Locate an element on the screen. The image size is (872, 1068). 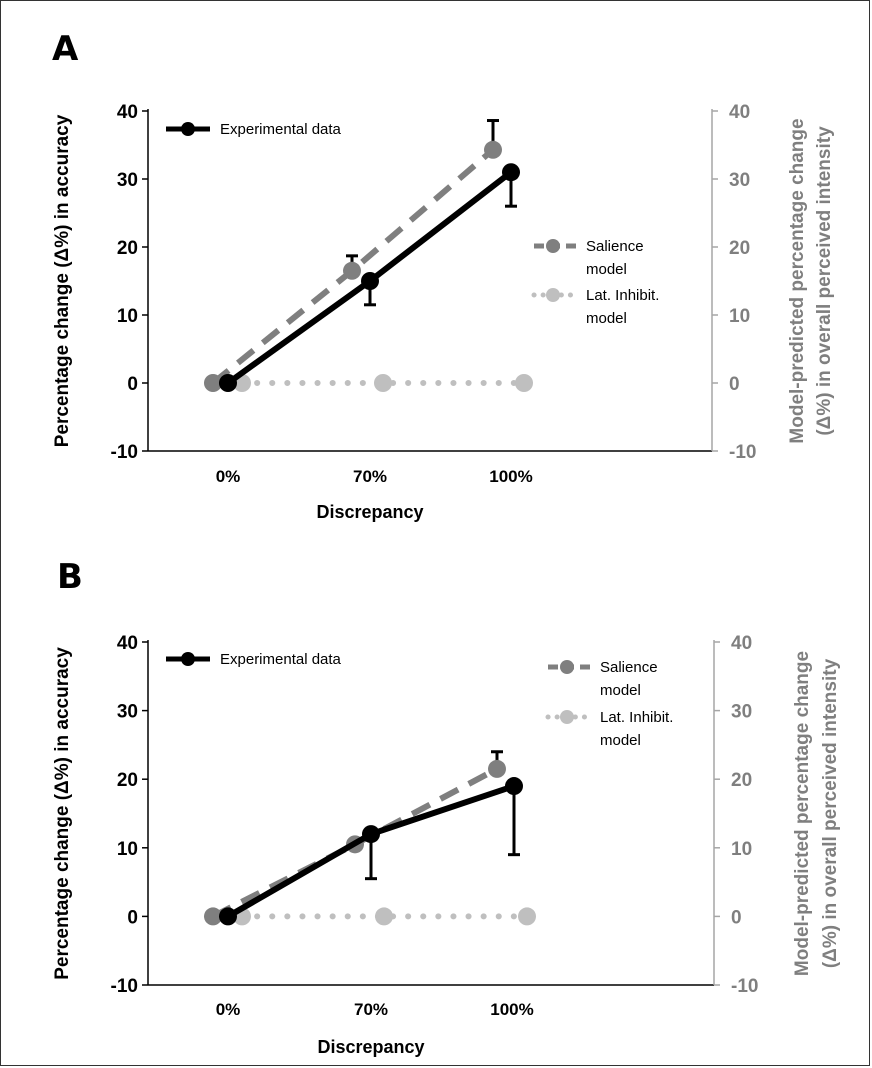
panel-letter: A is located at coordinates (65, 49).